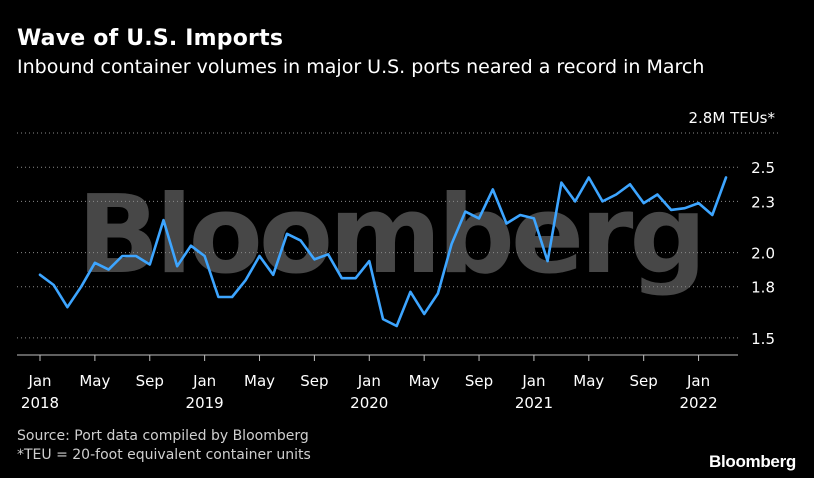  Describe the element at coordinates (763, 202) in the screenshot. I see `y-tick-label: 2.3` at that location.